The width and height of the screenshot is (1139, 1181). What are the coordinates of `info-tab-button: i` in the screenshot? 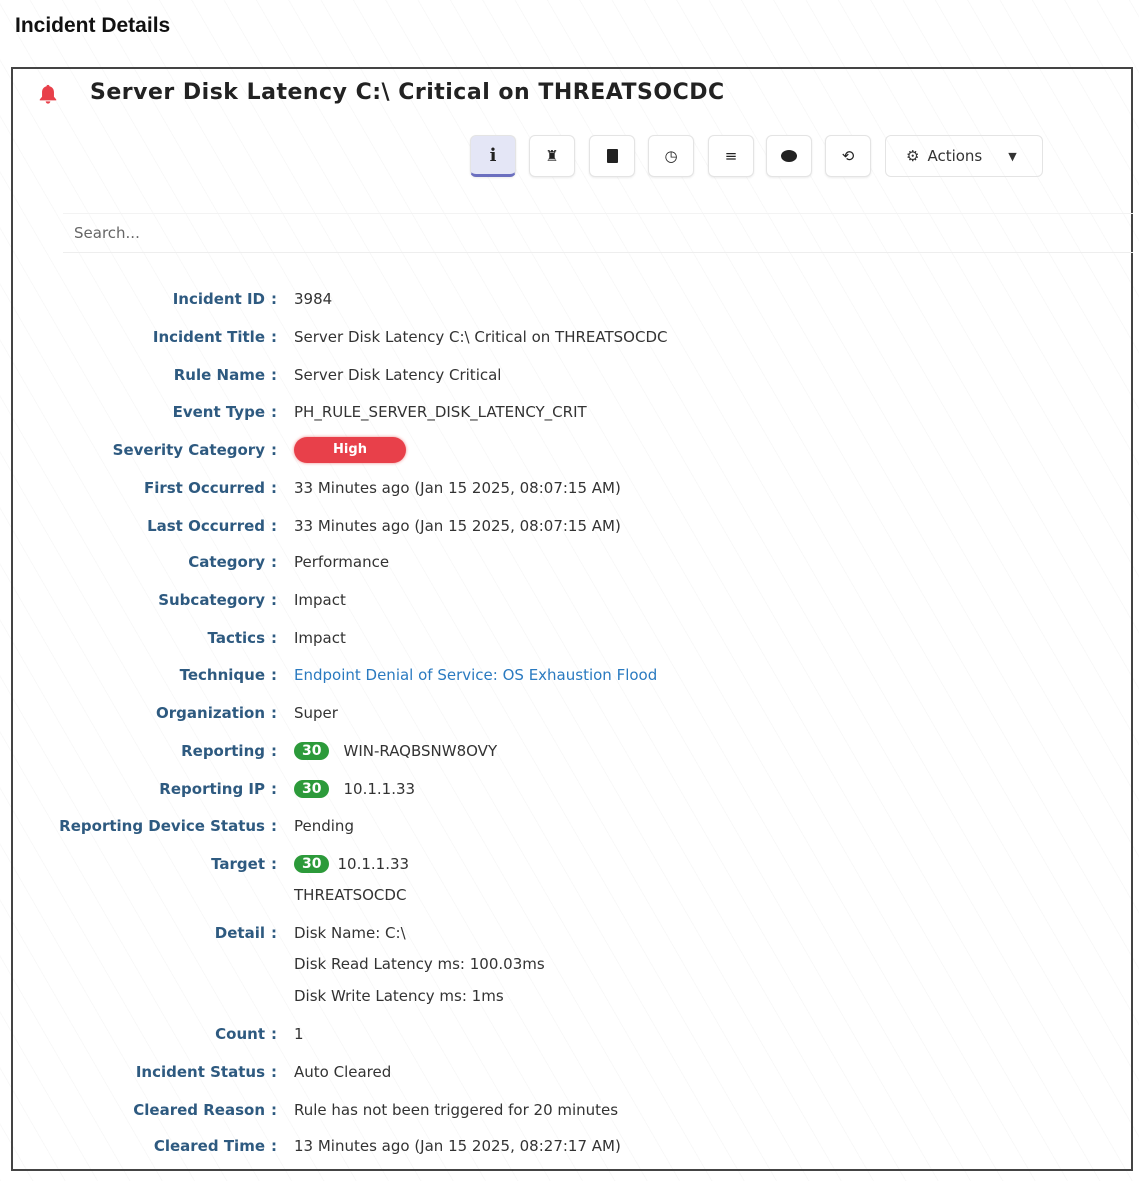 It's located at (493, 156).